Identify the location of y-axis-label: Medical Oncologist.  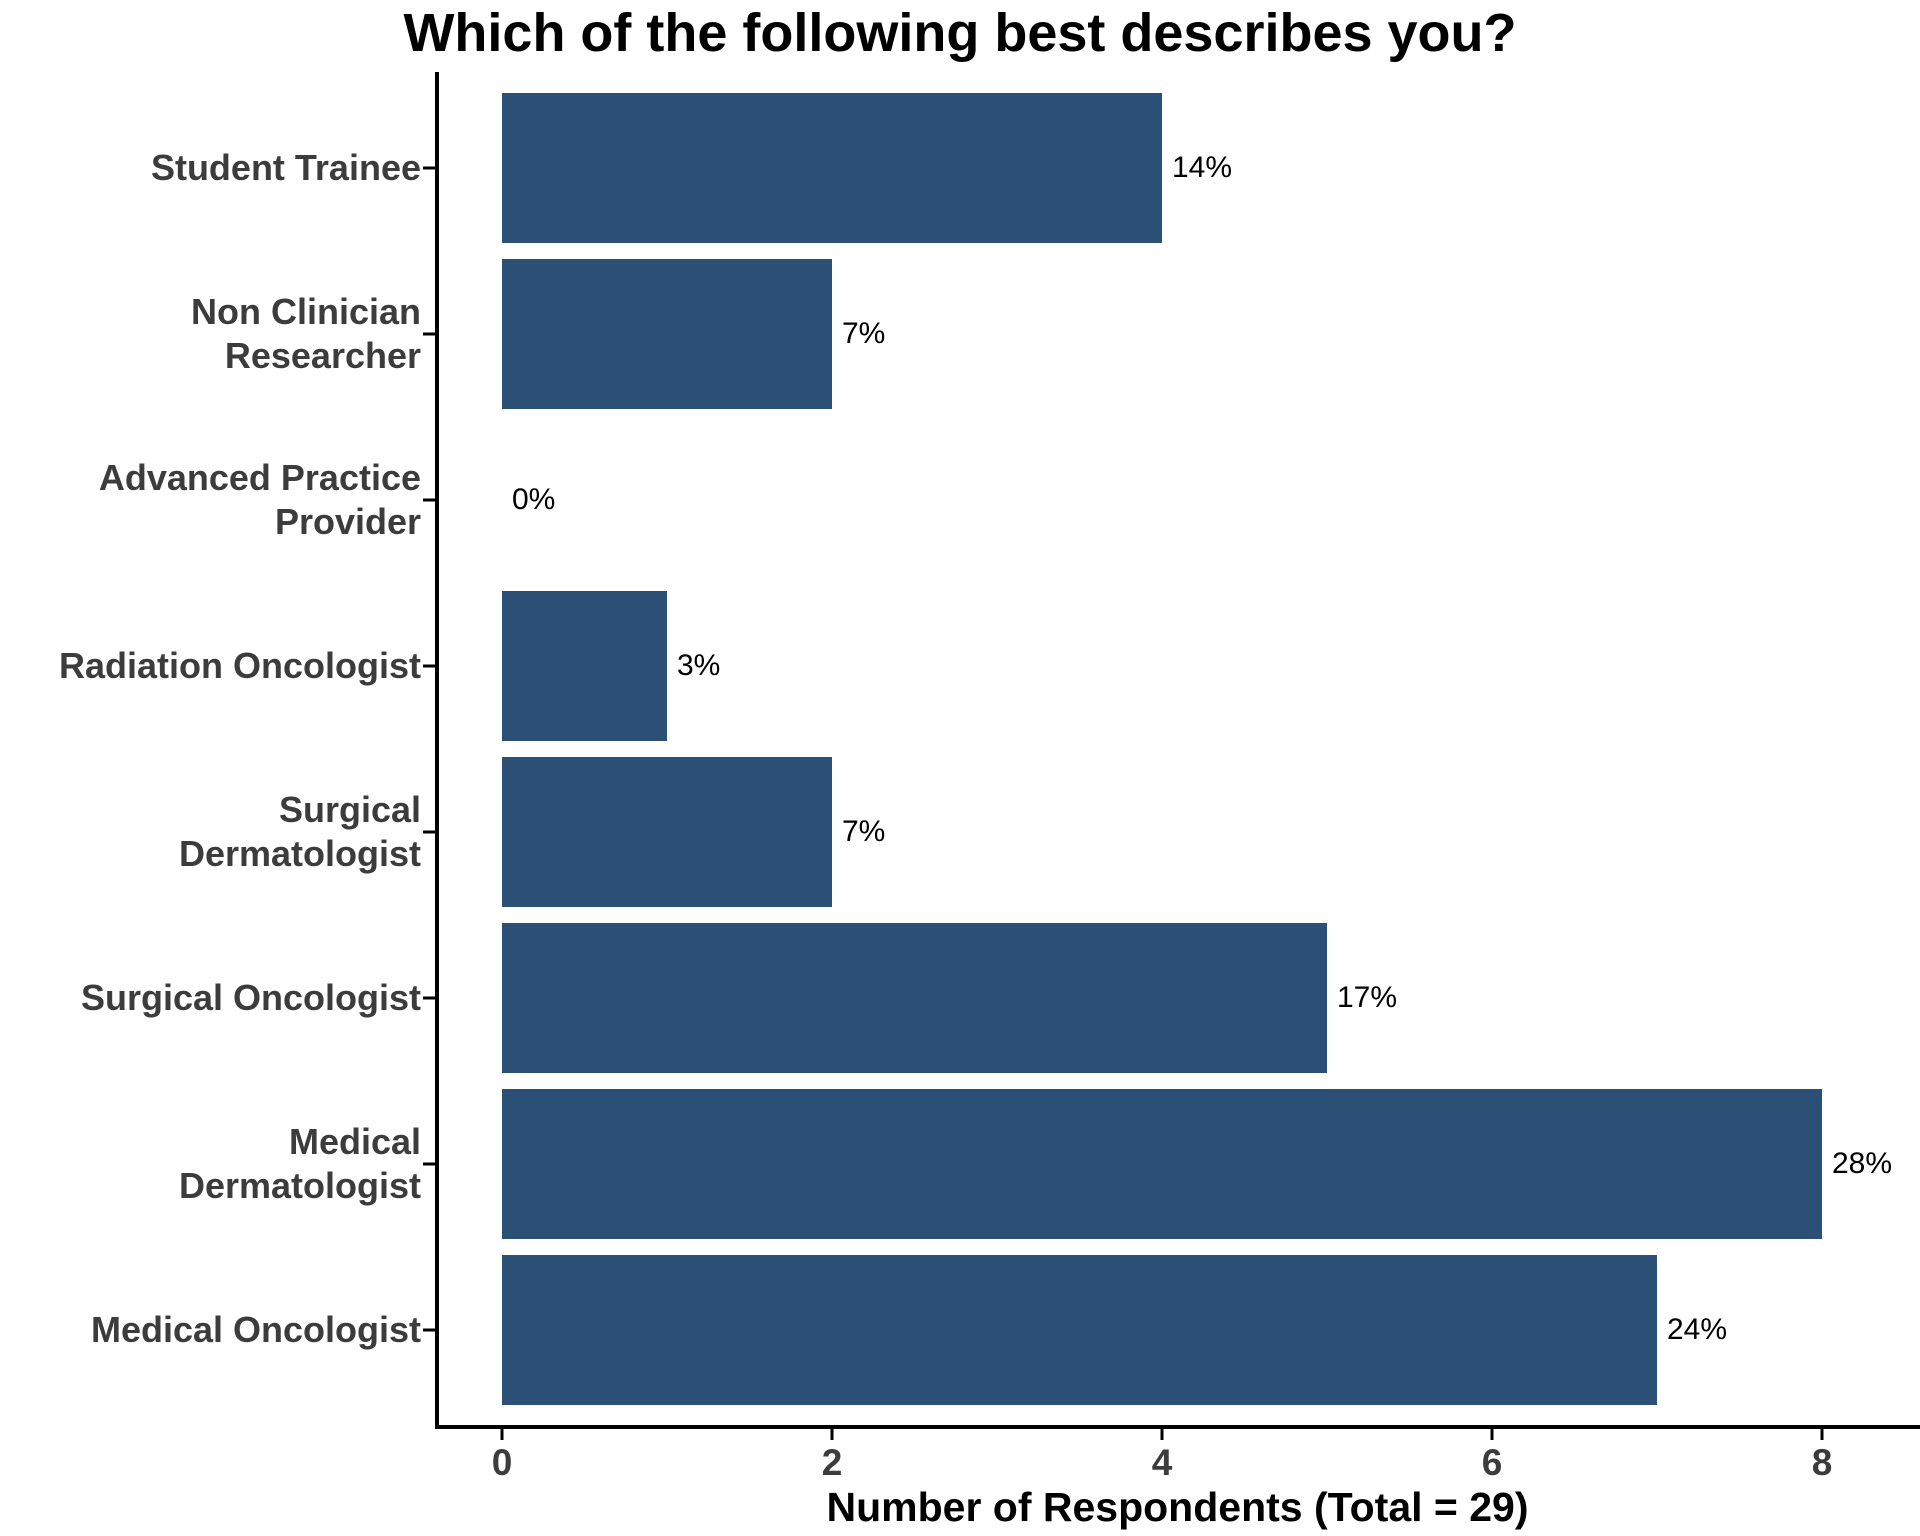
(255, 1329).